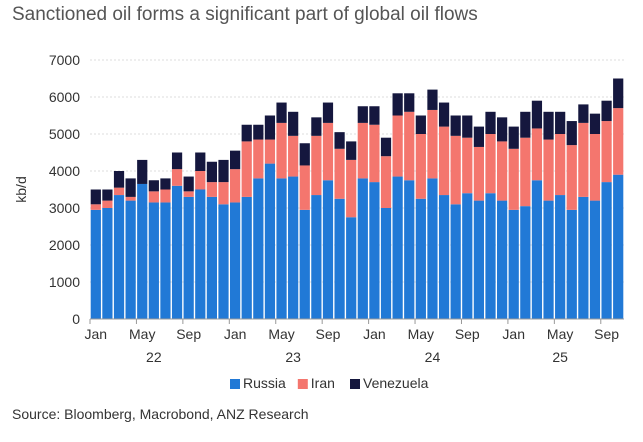 The height and width of the screenshot is (442, 643). What do you see at coordinates (396, 383) in the screenshot?
I see `legend-label-venezuela: Venezuela` at bounding box center [396, 383].